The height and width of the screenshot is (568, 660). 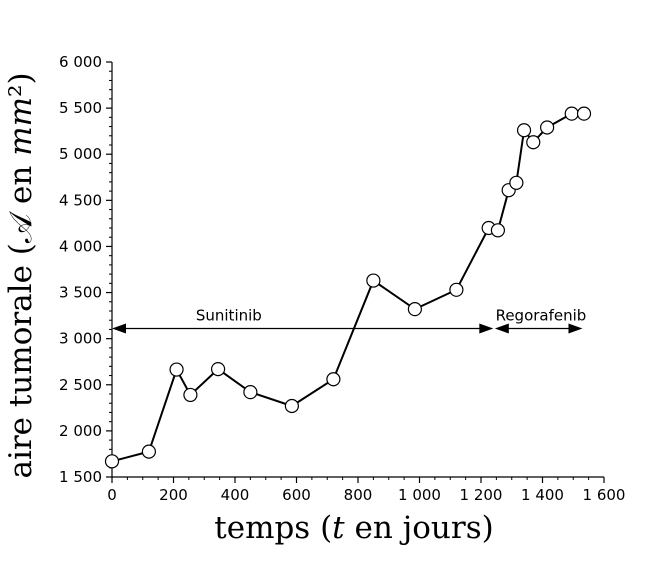 What do you see at coordinates (229, 316) in the screenshot?
I see `annotation-label: Sunitinib` at bounding box center [229, 316].